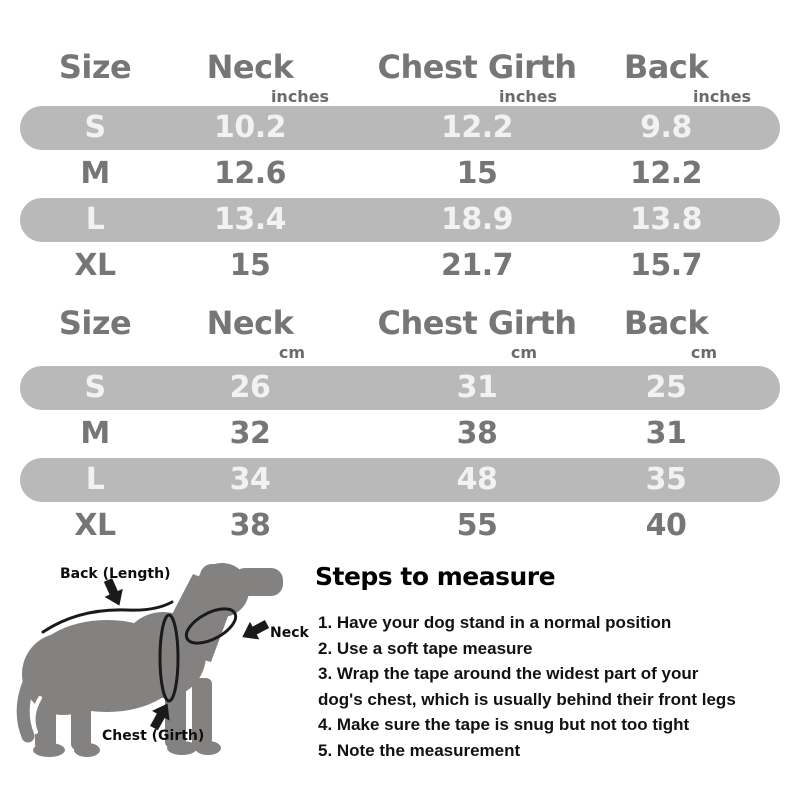  What do you see at coordinates (400, 353) in the screenshot?
I see `cm-units-row: cm cm cm` at bounding box center [400, 353].